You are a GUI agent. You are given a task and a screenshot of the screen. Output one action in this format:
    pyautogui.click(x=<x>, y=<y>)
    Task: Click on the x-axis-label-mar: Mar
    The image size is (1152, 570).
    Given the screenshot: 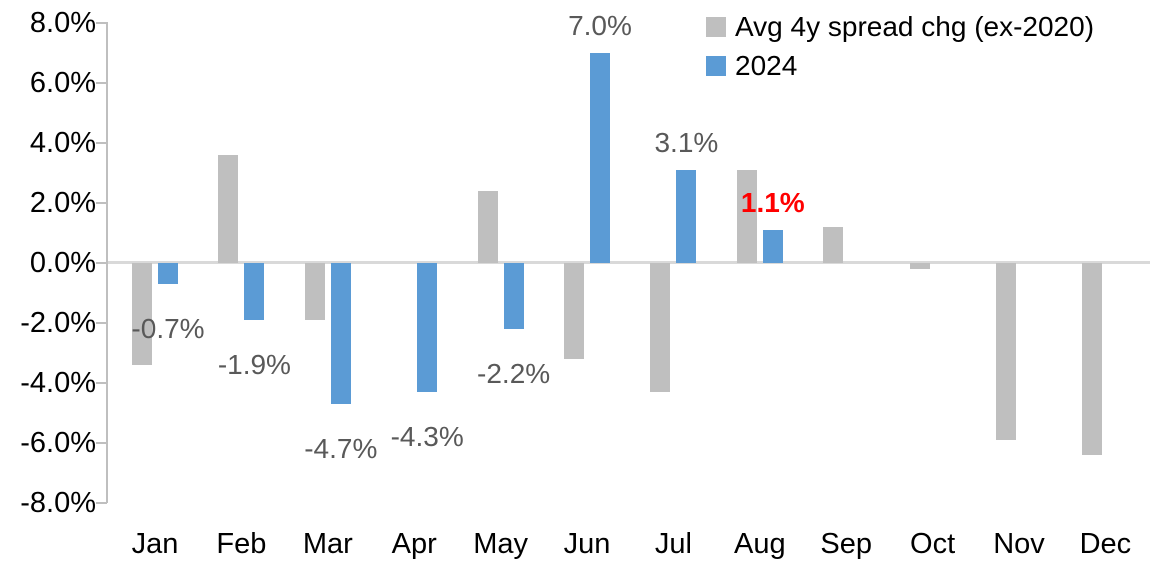 What is the action you would take?
    pyautogui.click(x=327, y=544)
    